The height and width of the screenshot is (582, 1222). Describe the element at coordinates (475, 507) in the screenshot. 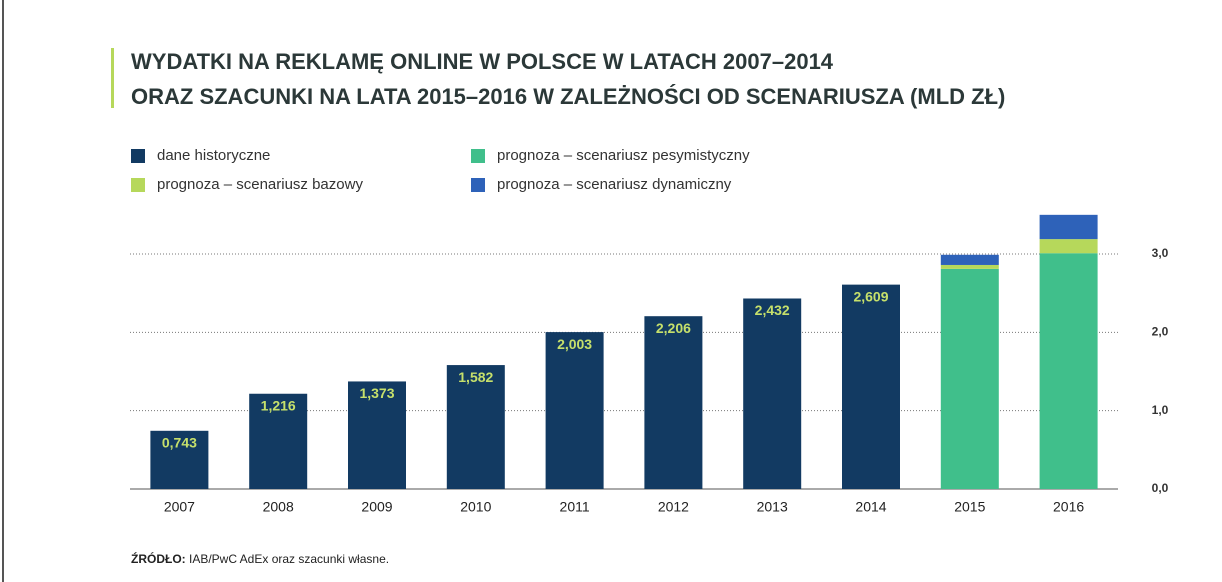

I see `x-tick-label: 2010` at that location.